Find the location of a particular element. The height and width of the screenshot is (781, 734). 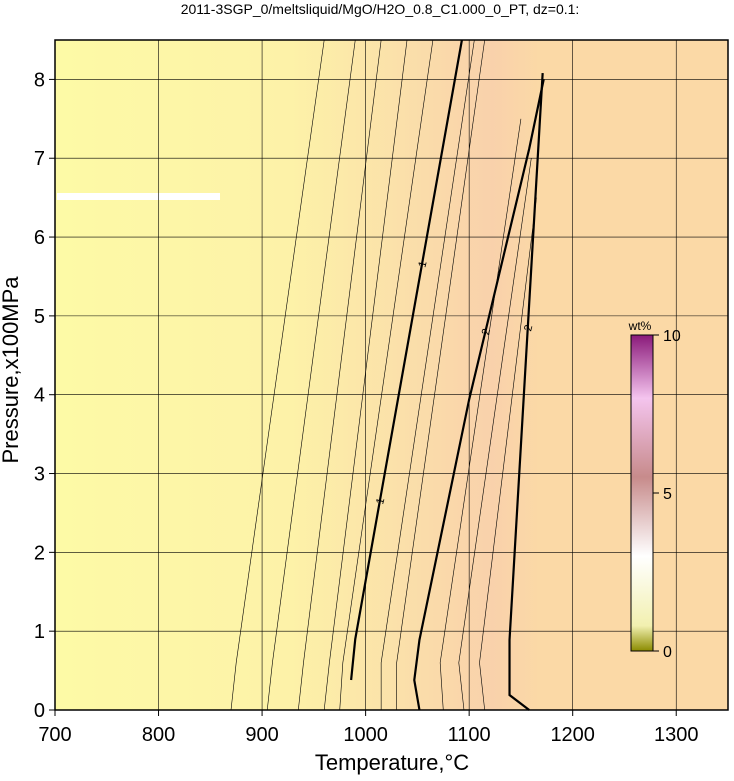

y-tick-label: 1 is located at coordinates (39, 632).